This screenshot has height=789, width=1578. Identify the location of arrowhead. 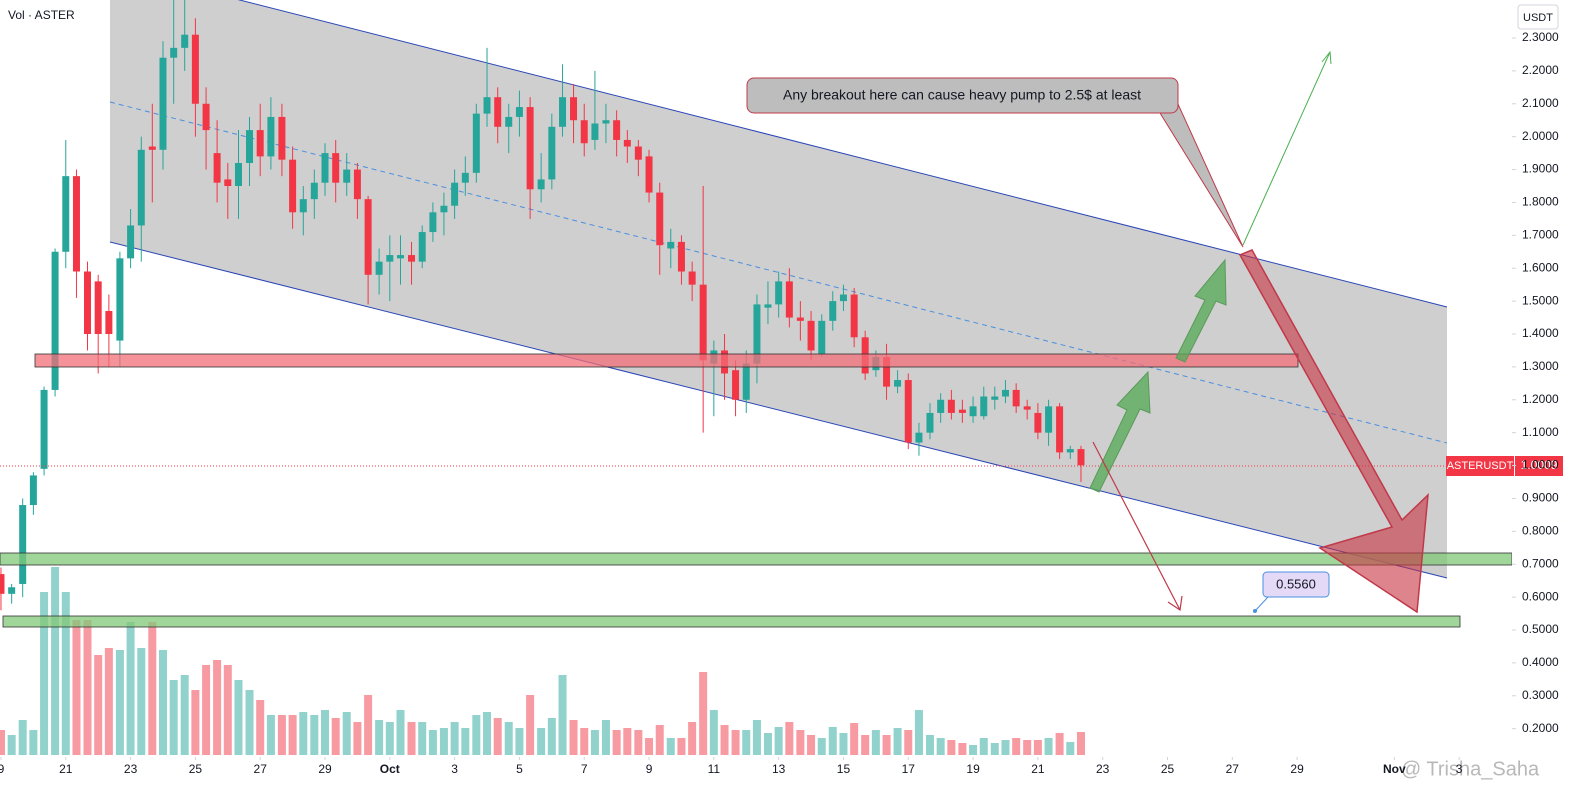
(1326, 57).